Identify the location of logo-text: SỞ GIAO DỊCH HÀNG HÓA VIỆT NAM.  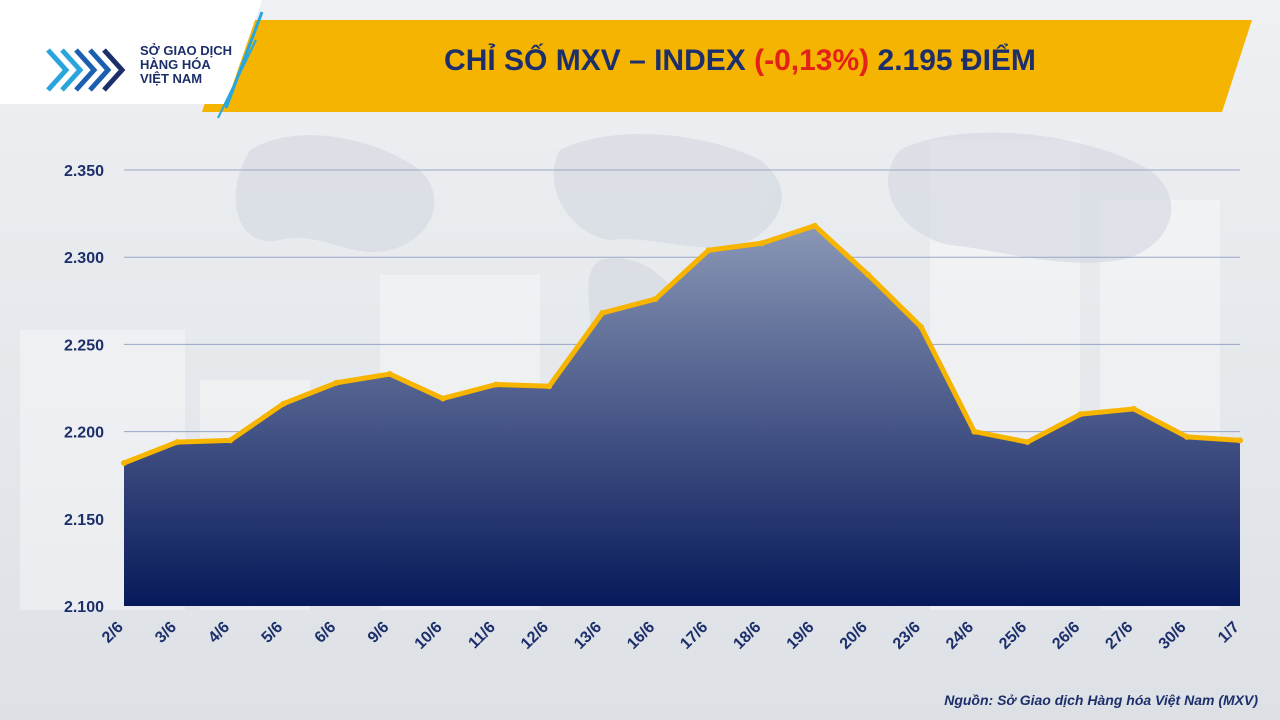
(186, 65).